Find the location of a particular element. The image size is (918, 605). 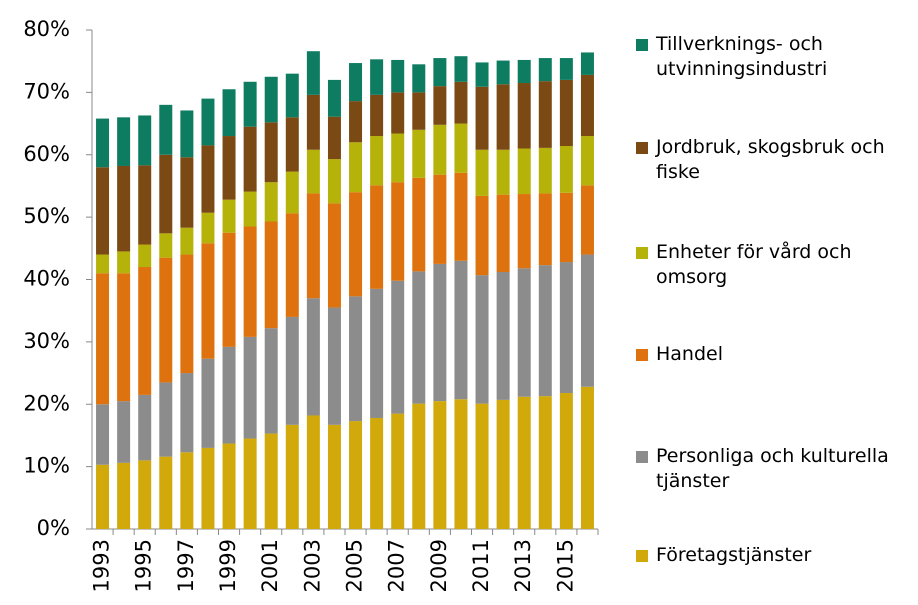

legend-label: Jordbruk, skogsbruk och fiske is located at coordinates (770, 159).